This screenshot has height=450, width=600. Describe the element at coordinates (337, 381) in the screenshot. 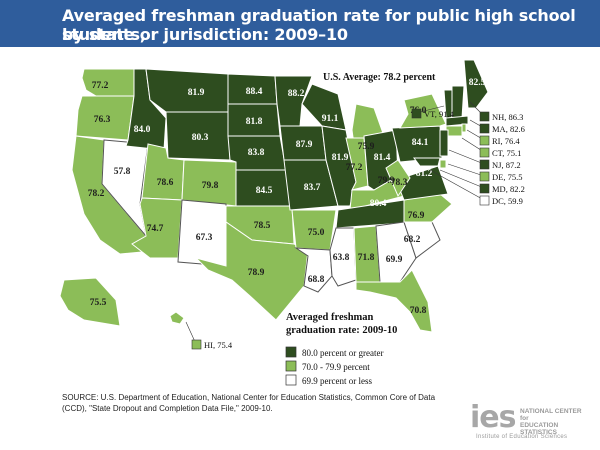

I see `legend-label-white: 69.9 percent or less` at that location.